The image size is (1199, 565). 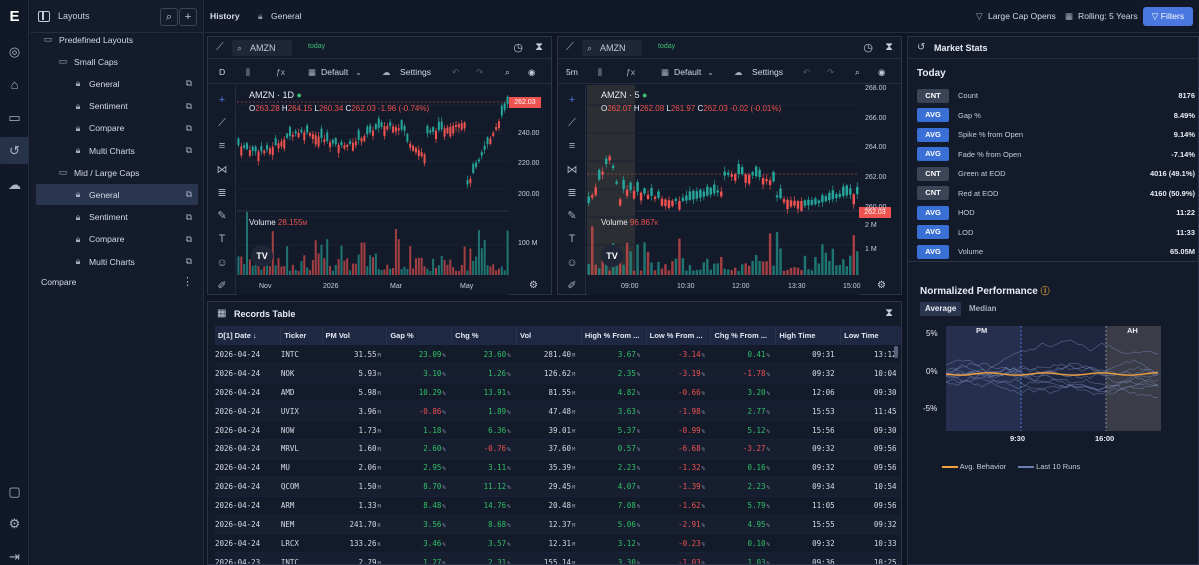 I want to click on interval-select: 5m, so click(x=572, y=72).